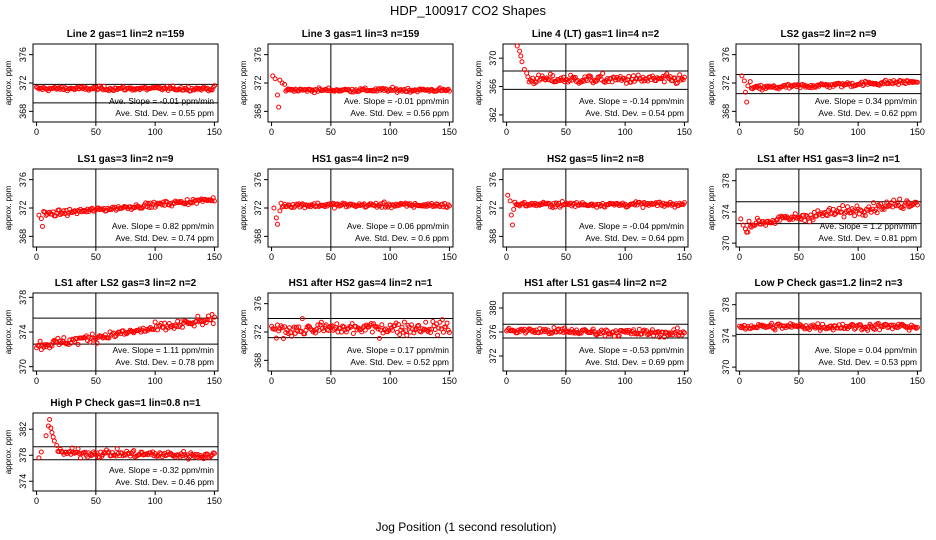  I want to click on slope-annotation: Ave. Slope = -0.14 ppm/min, so click(631, 101).